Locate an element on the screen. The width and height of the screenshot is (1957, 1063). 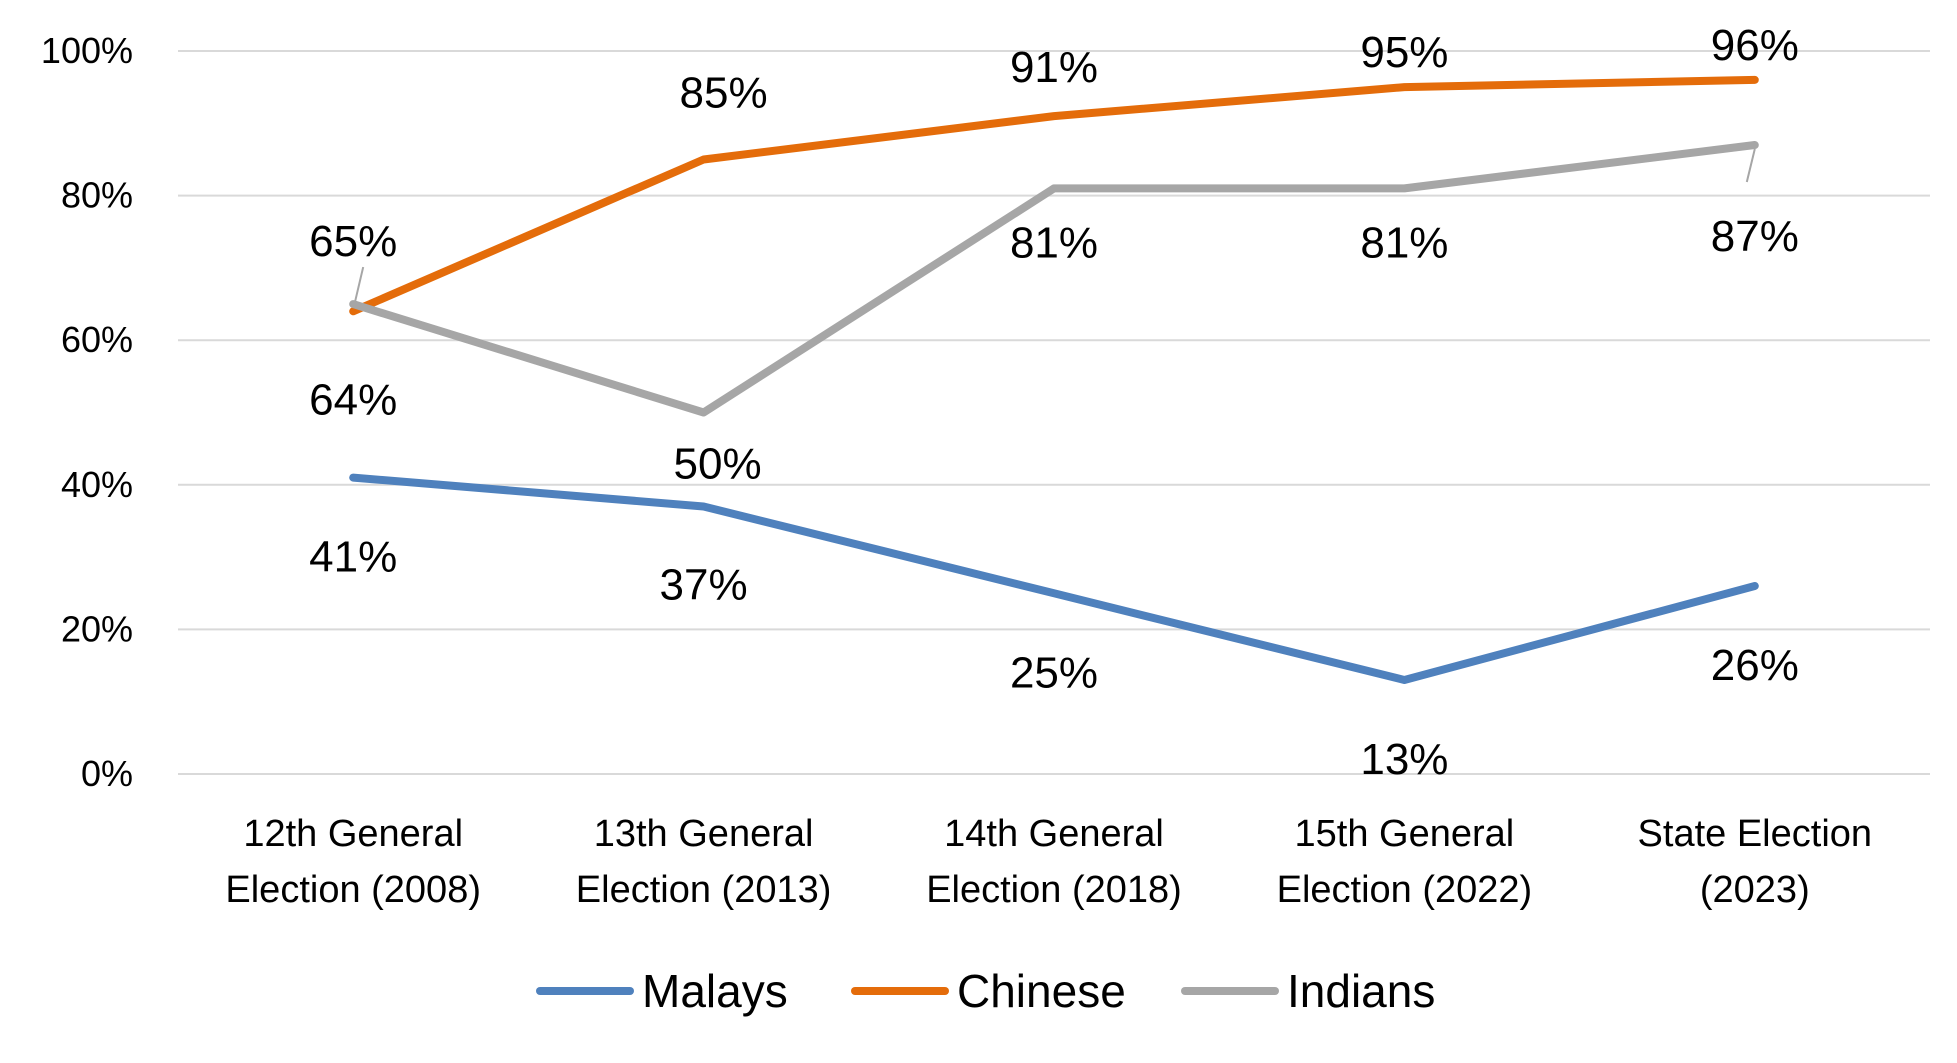
legend-label-indians: Indians is located at coordinates (1361, 991).